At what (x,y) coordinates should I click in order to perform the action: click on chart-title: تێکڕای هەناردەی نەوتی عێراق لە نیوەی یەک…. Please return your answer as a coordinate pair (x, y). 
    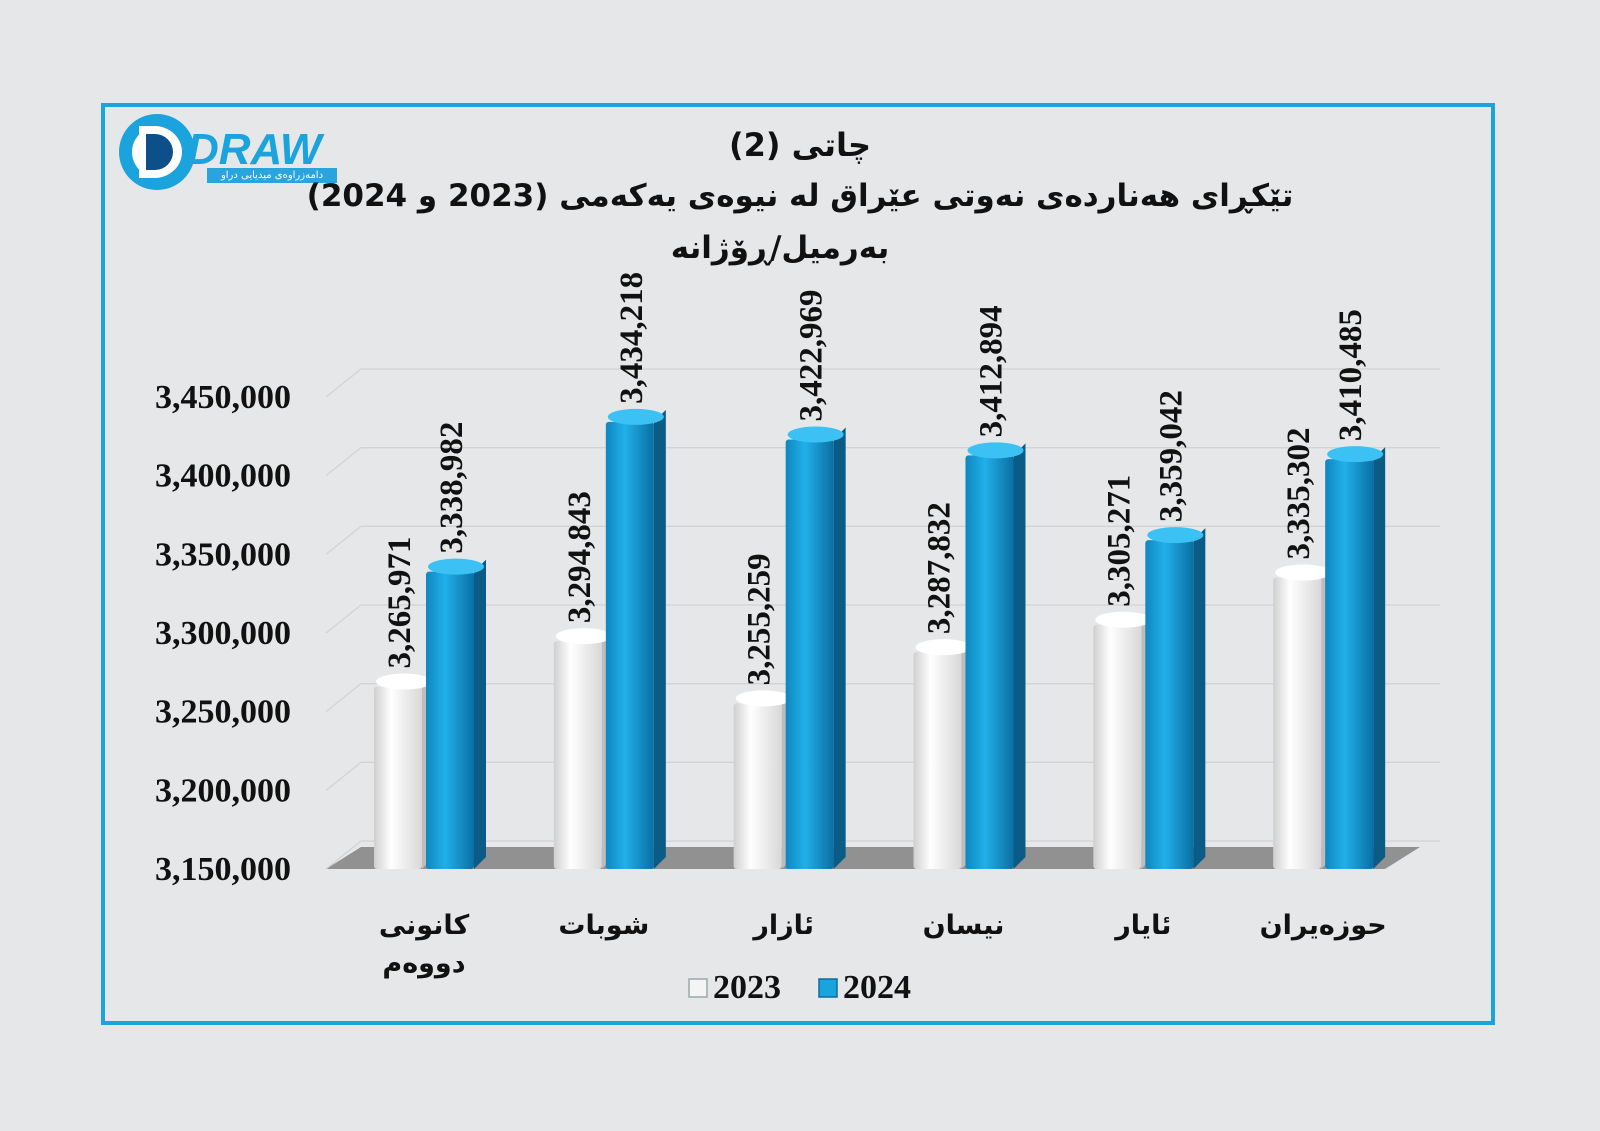
    Looking at the image, I should click on (800, 196).